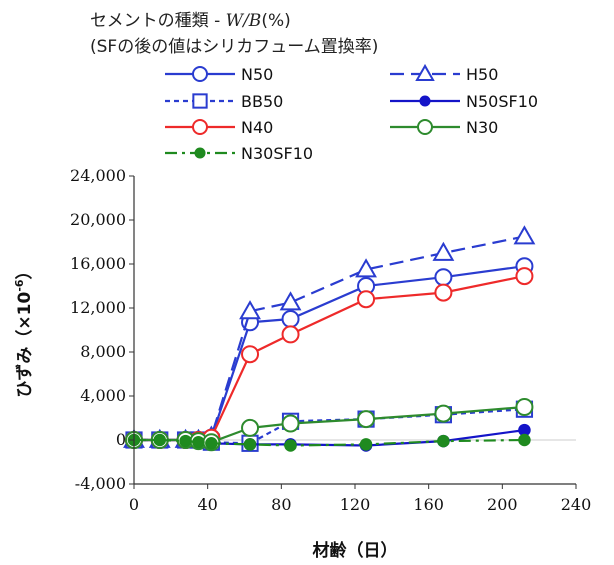 The width and height of the screenshot is (614, 565). What do you see at coordinates (98, 219) in the screenshot?
I see `y-tick-label: 20,000` at bounding box center [98, 219].